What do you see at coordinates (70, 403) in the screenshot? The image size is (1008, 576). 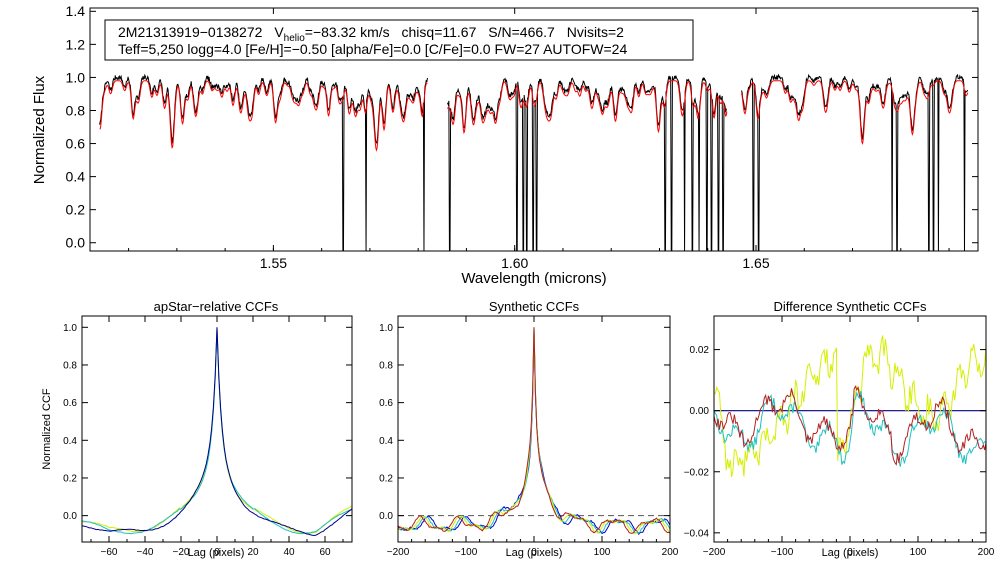 I see `apstar-ccf-ytick-label: 0.6` at bounding box center [70, 403].